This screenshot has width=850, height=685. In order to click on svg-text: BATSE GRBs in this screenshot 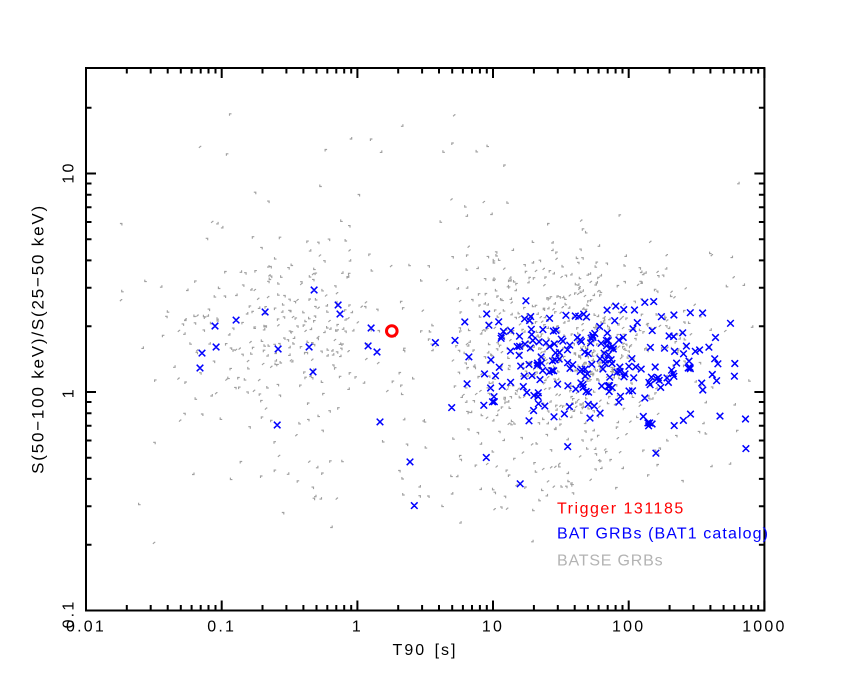, I will do `click(610, 561)`.